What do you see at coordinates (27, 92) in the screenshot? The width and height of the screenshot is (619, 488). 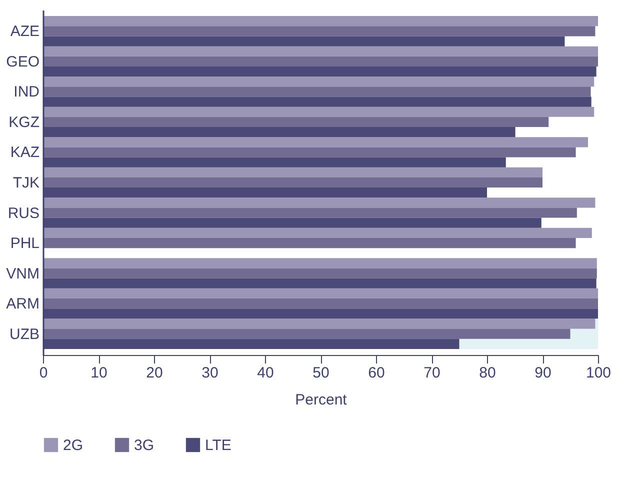 I see `y-tick-label: IND` at bounding box center [27, 92].